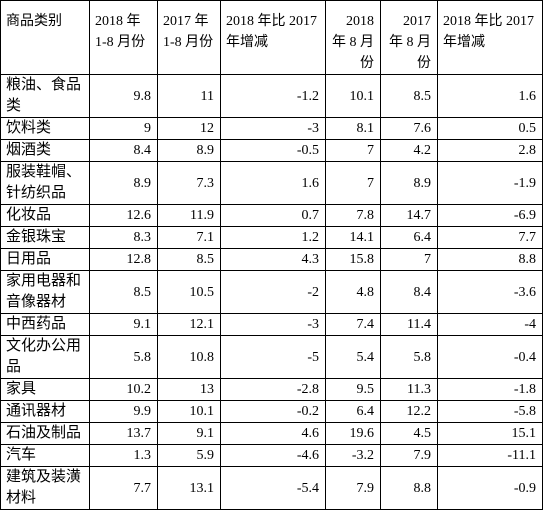  What do you see at coordinates (490, 357) in the screenshot?
I see `value-cell: -0.4` at bounding box center [490, 357].